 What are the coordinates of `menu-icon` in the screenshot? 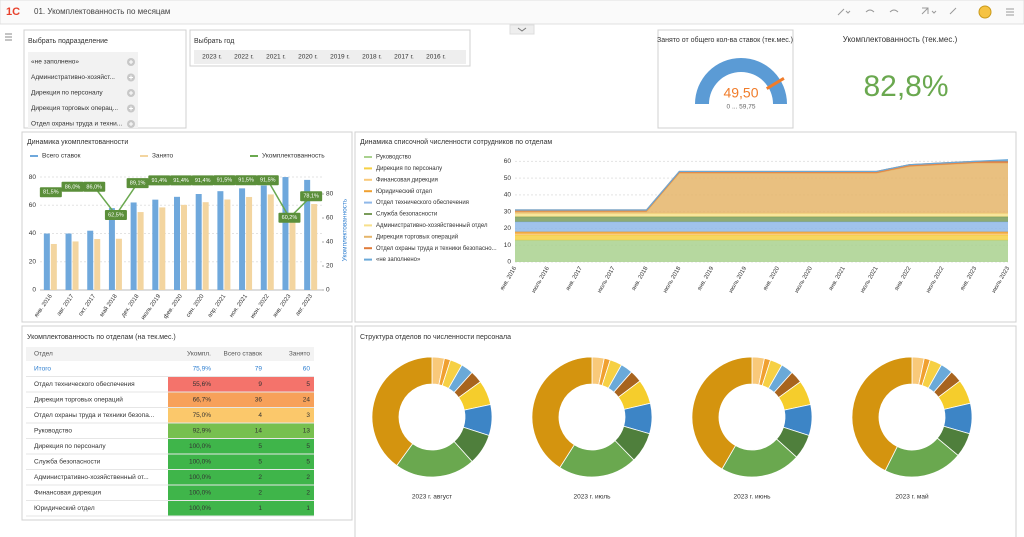 It's located at (1010, 12).